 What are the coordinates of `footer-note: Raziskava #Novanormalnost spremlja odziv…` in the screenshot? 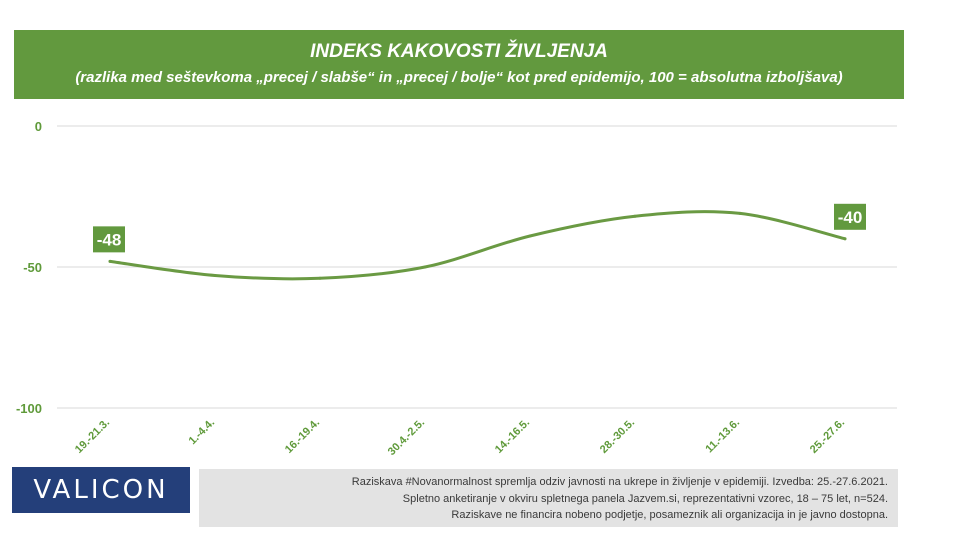 It's located at (548, 498).